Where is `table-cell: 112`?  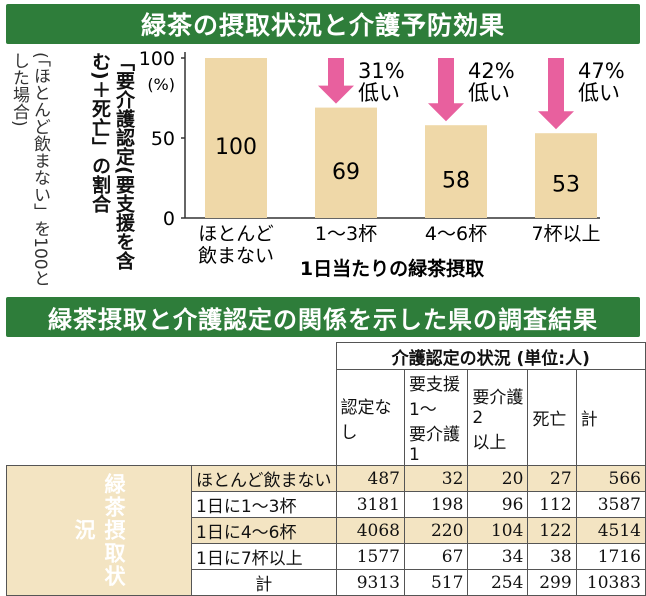 table-cell: 112 is located at coordinates (552, 504).